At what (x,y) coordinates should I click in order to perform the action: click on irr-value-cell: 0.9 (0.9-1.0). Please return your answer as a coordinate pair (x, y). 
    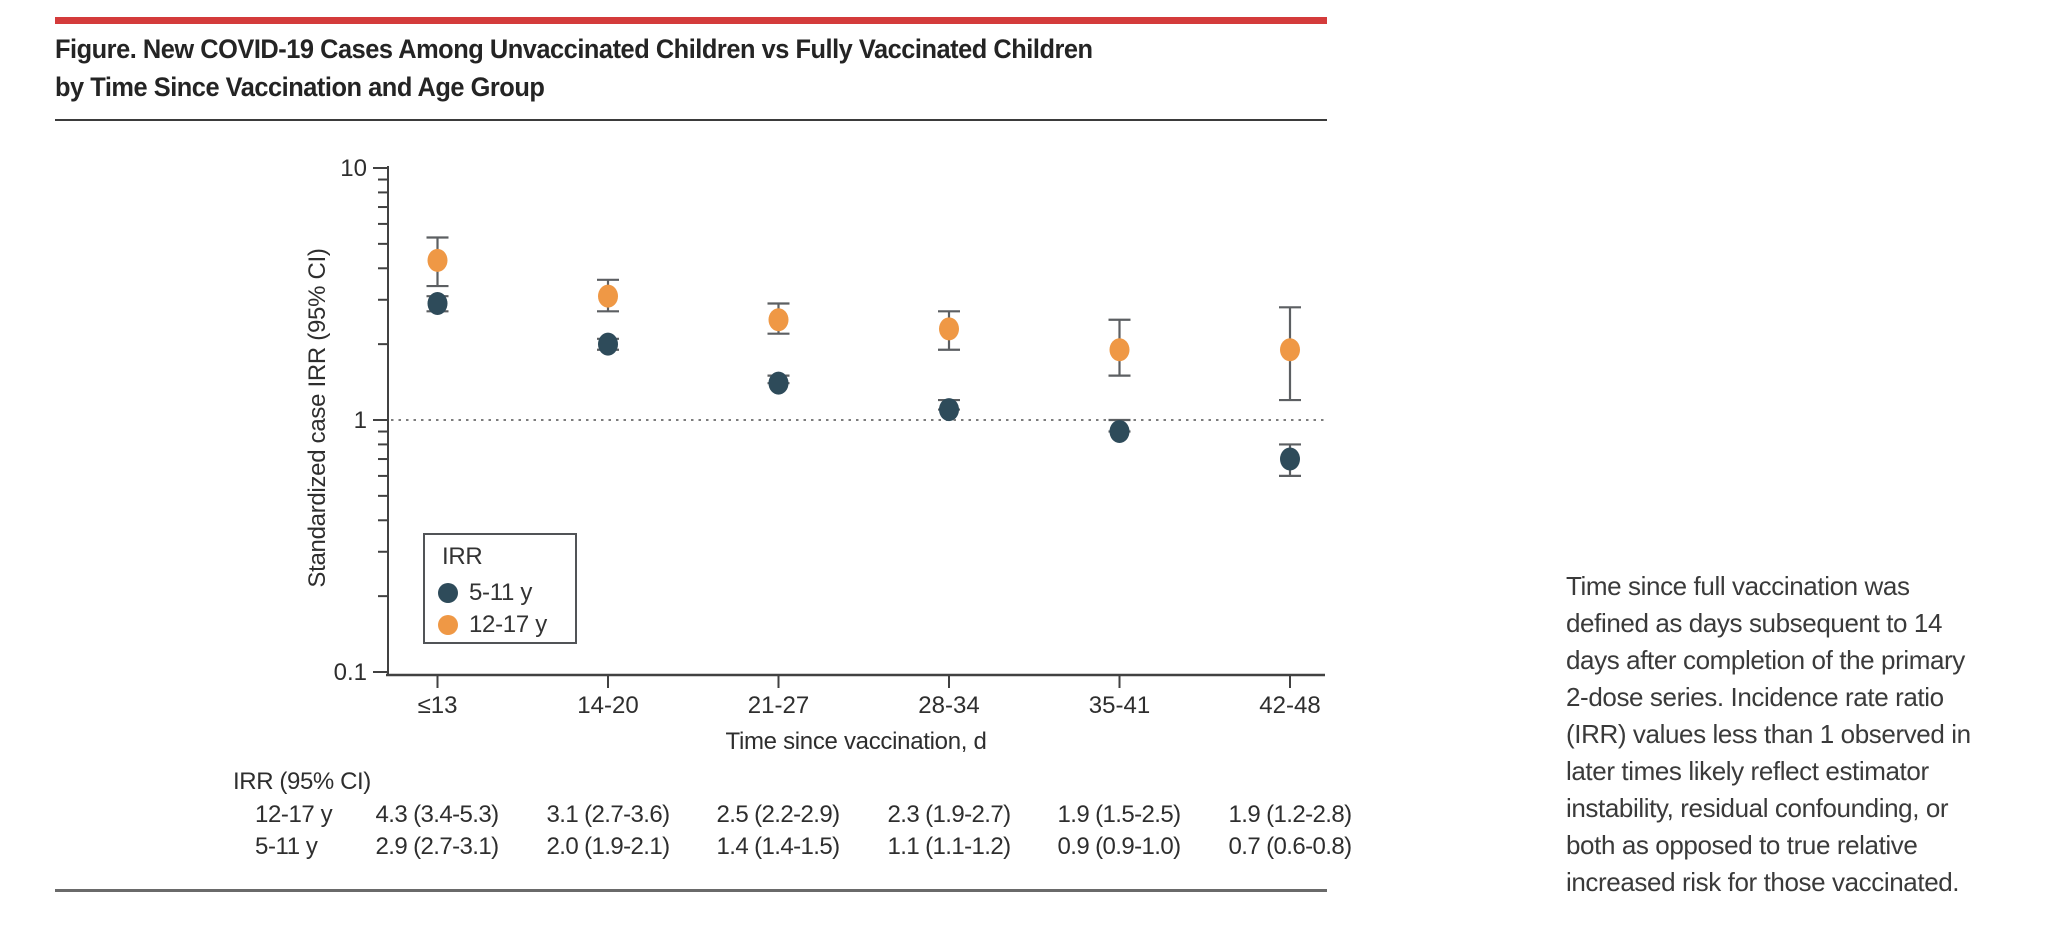
    Looking at the image, I should click on (1119, 846).